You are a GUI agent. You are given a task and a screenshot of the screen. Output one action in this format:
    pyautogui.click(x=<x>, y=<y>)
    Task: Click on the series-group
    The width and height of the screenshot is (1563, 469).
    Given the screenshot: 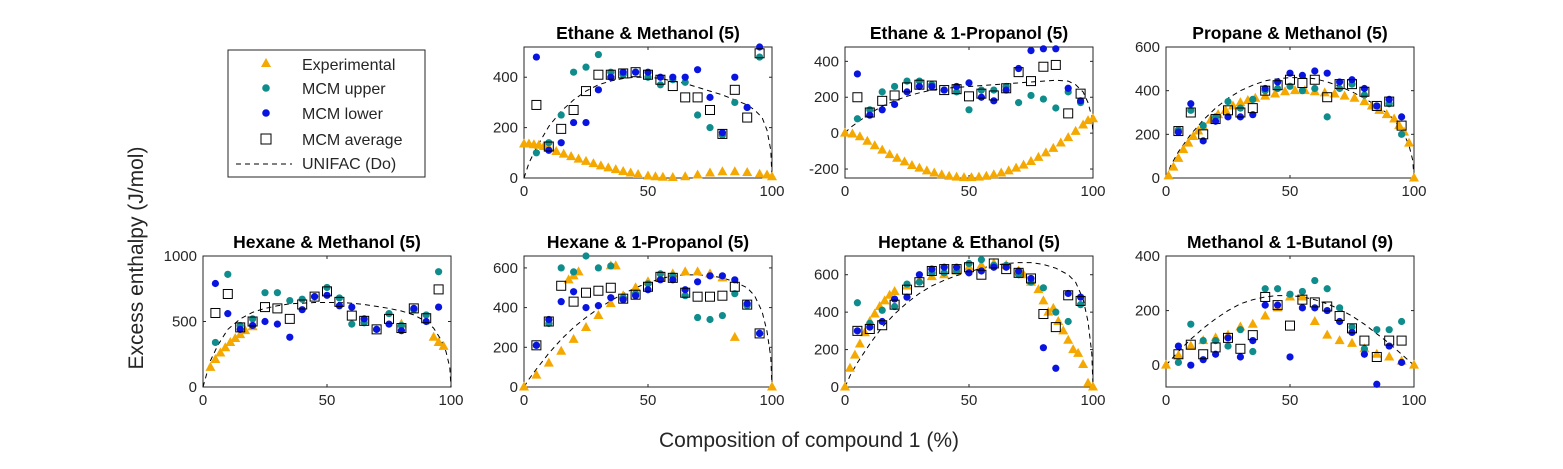 What is the action you would take?
    pyautogui.click(x=1291, y=124)
    